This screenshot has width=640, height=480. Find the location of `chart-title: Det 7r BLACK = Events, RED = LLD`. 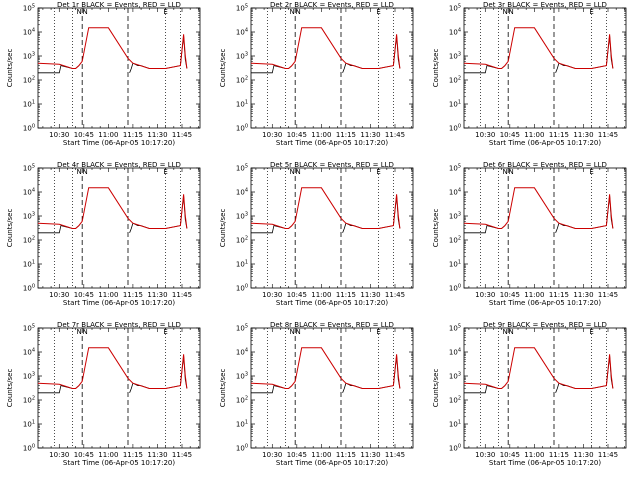

chart-title: Det 7r BLACK = Events, RED = LLD is located at coordinates (119, 325).